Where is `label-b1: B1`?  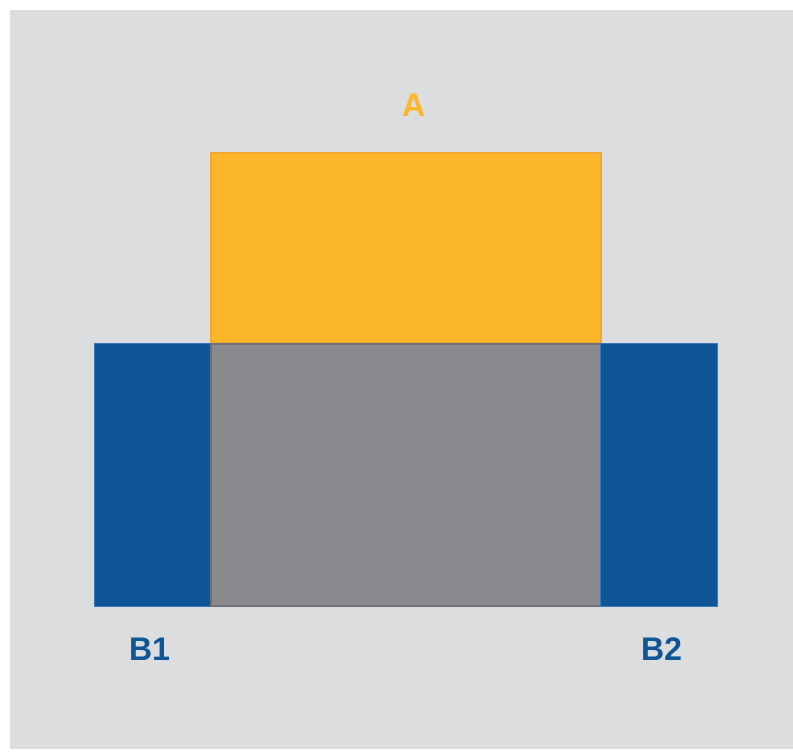 label-b1: B1 is located at coordinates (149, 649).